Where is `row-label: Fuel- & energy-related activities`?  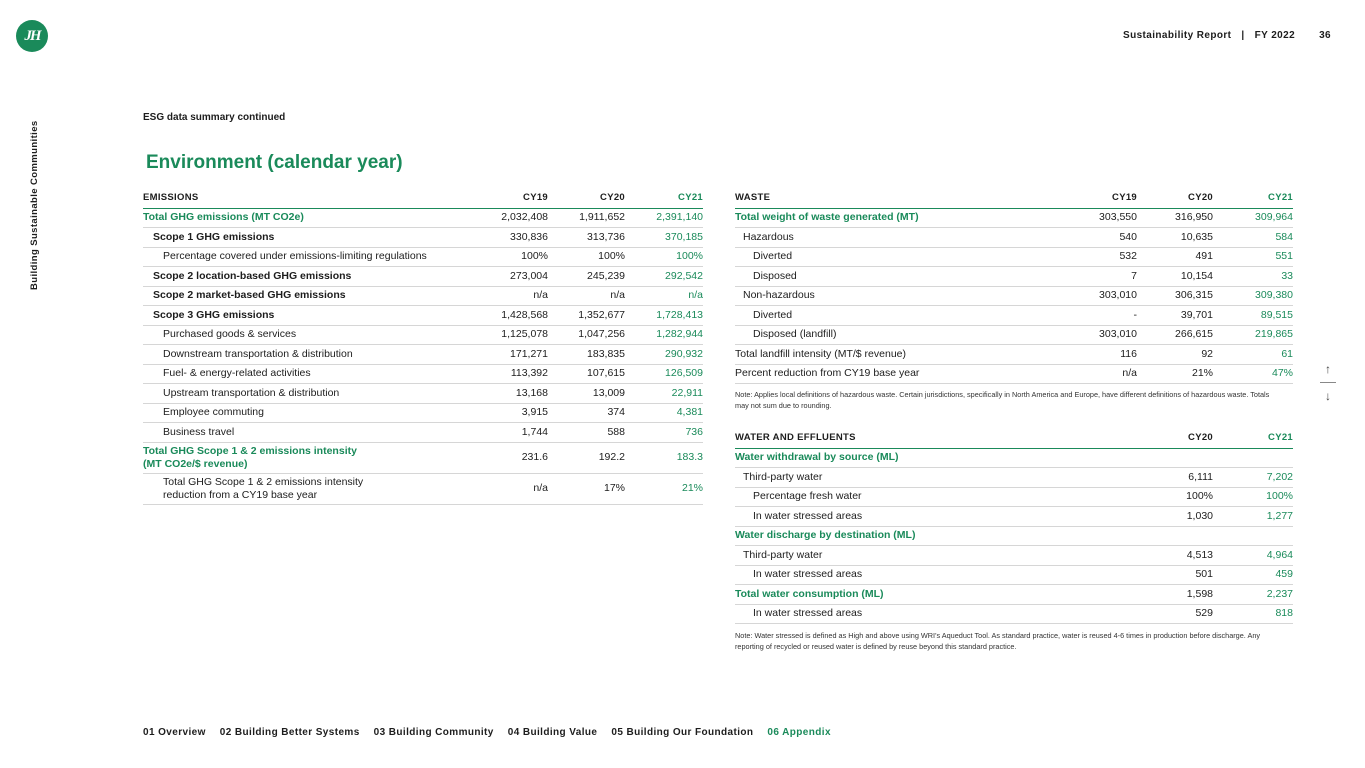 row-label: Fuel- & energy-related activities is located at coordinates (308, 374).